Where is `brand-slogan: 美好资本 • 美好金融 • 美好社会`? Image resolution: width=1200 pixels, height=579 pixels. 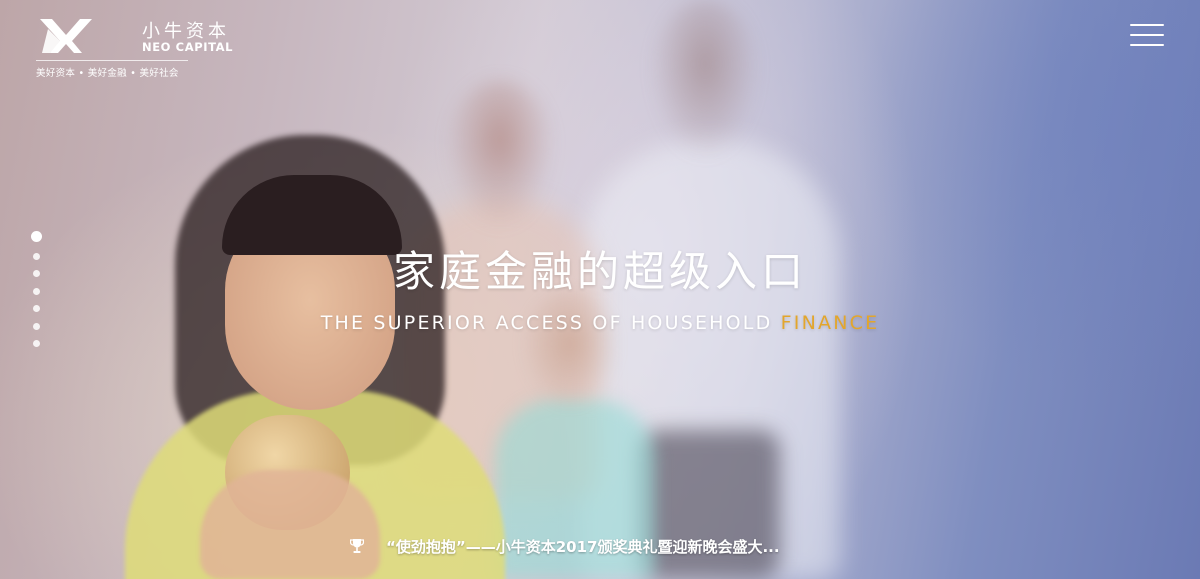
brand-slogan: 美好资本 • 美好金融 • 美好社会 is located at coordinates (107, 73).